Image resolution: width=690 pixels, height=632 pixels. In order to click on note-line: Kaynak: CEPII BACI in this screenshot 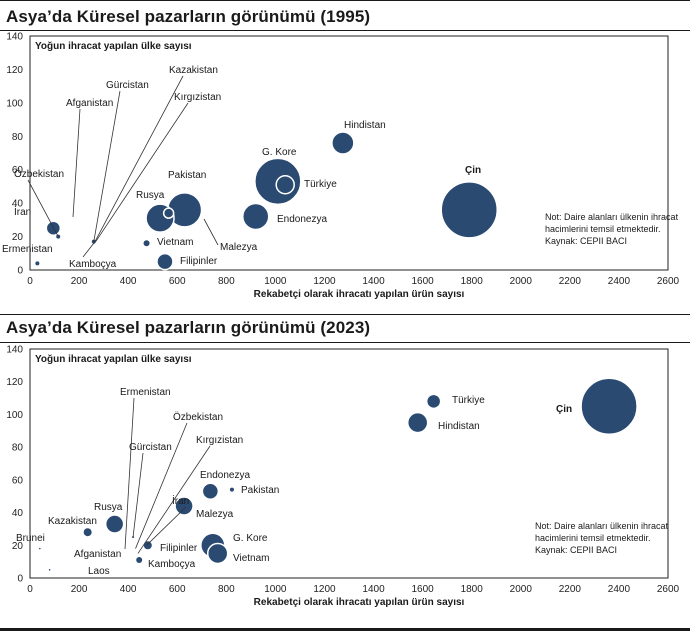, I will do `click(576, 550)`.